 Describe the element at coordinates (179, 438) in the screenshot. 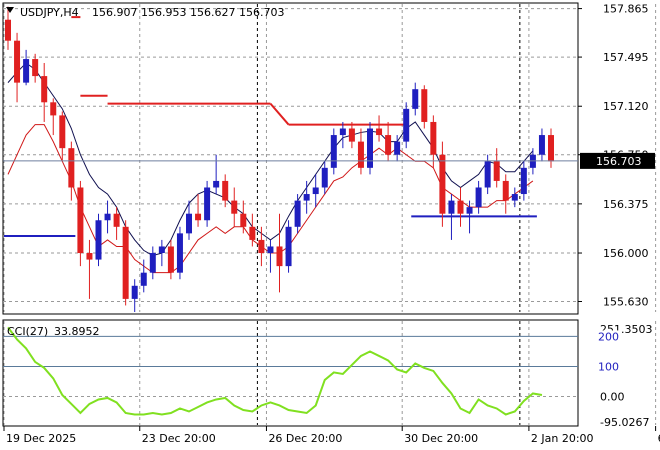

I see `time-tick-label: 23 Dec 20:00` at that location.